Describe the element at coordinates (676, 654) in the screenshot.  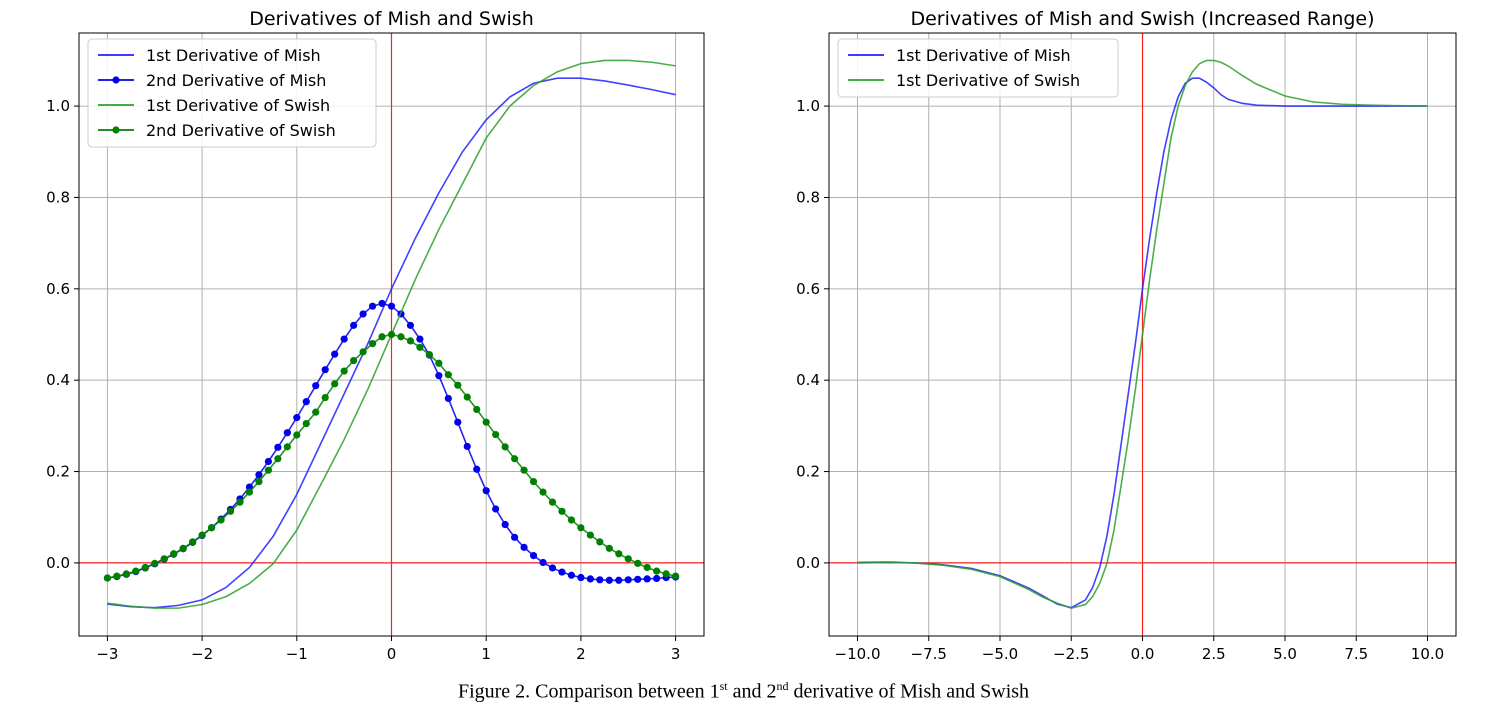
I see `x-tick-label-6: 3` at that location.